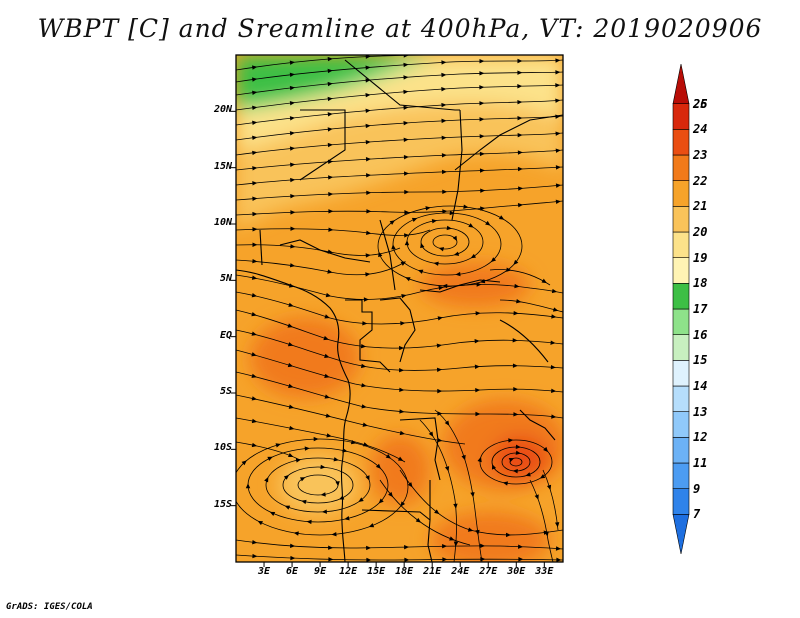 The height and width of the screenshot is (618, 800). What do you see at coordinates (700, 206) in the screenshot?
I see `colorbar-label: 21` at bounding box center [700, 206].